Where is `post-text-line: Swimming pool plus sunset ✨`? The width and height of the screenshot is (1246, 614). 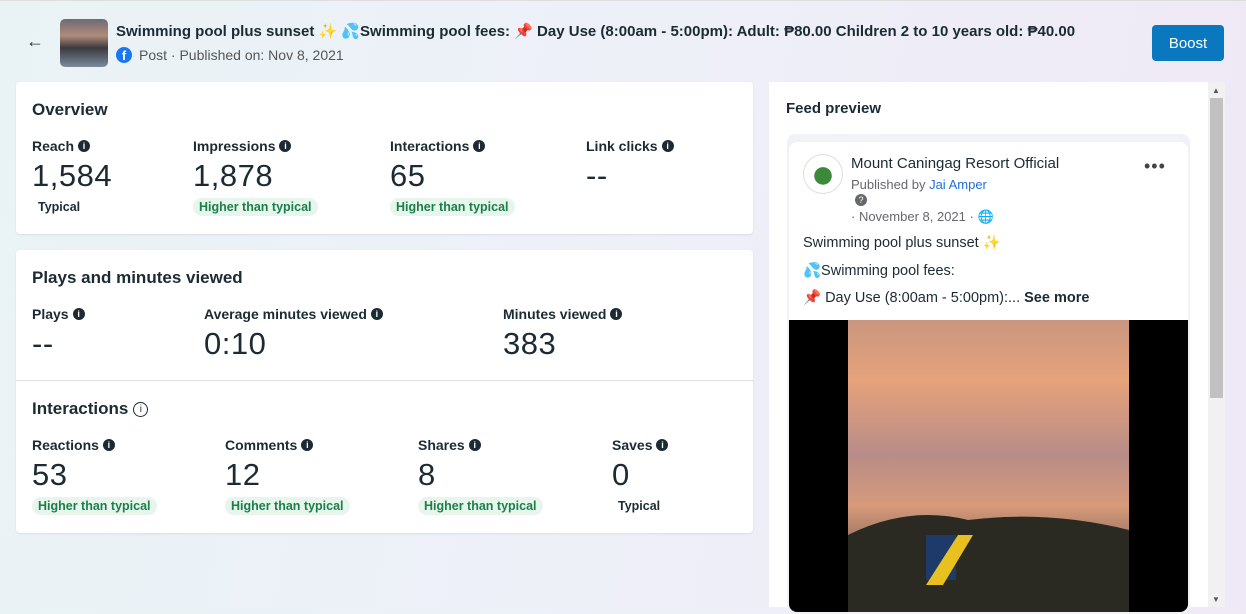
post-text-line: Swimming pool plus sunset ✨ is located at coordinates (902, 243).